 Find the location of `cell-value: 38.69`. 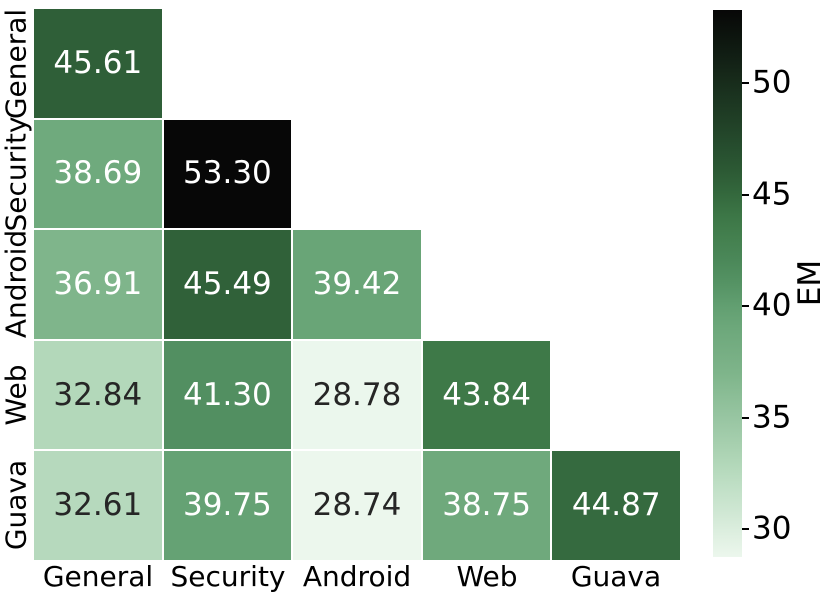

cell-value: 38.69 is located at coordinates (98, 173).